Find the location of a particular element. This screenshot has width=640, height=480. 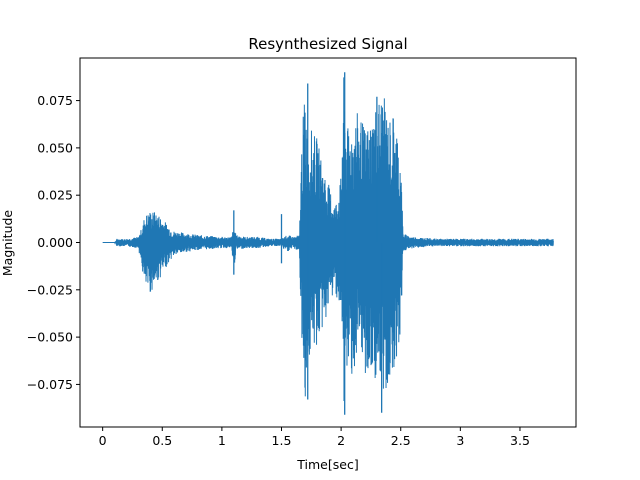

x-tick-label: 2 is located at coordinates (341, 440).